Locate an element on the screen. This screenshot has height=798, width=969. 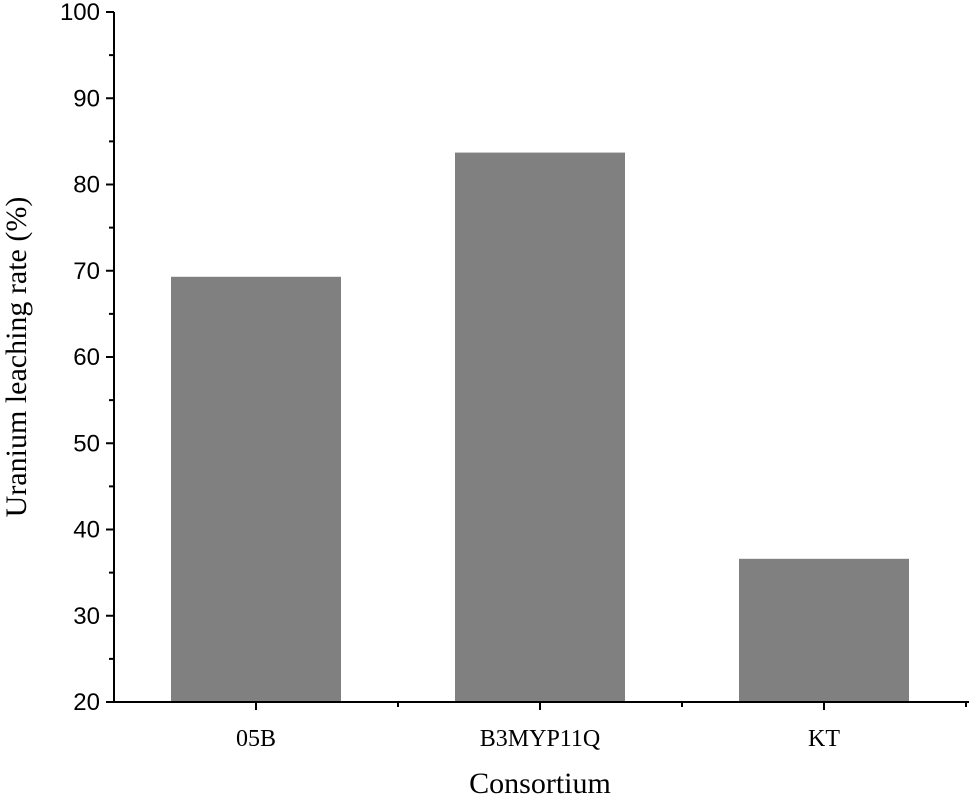
y-tick-label: 60 is located at coordinates (86, 357).